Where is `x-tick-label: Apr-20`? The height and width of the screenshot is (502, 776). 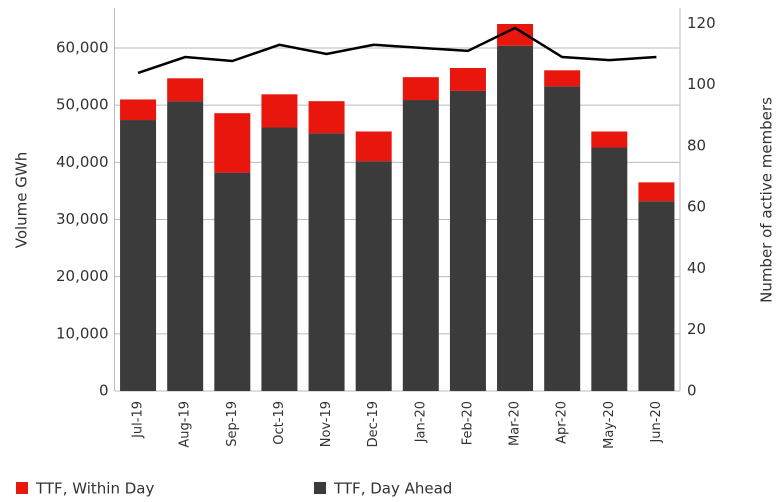
x-tick-label: Apr-20 is located at coordinates (562, 422).